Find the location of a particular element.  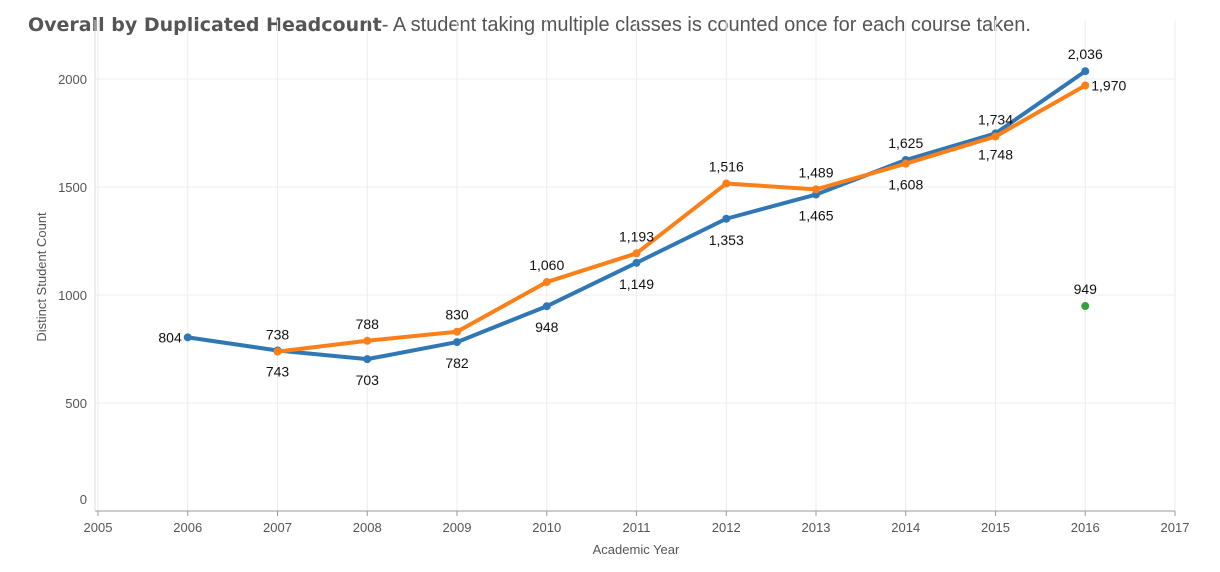

green-data-label: 949 is located at coordinates (1086, 289).